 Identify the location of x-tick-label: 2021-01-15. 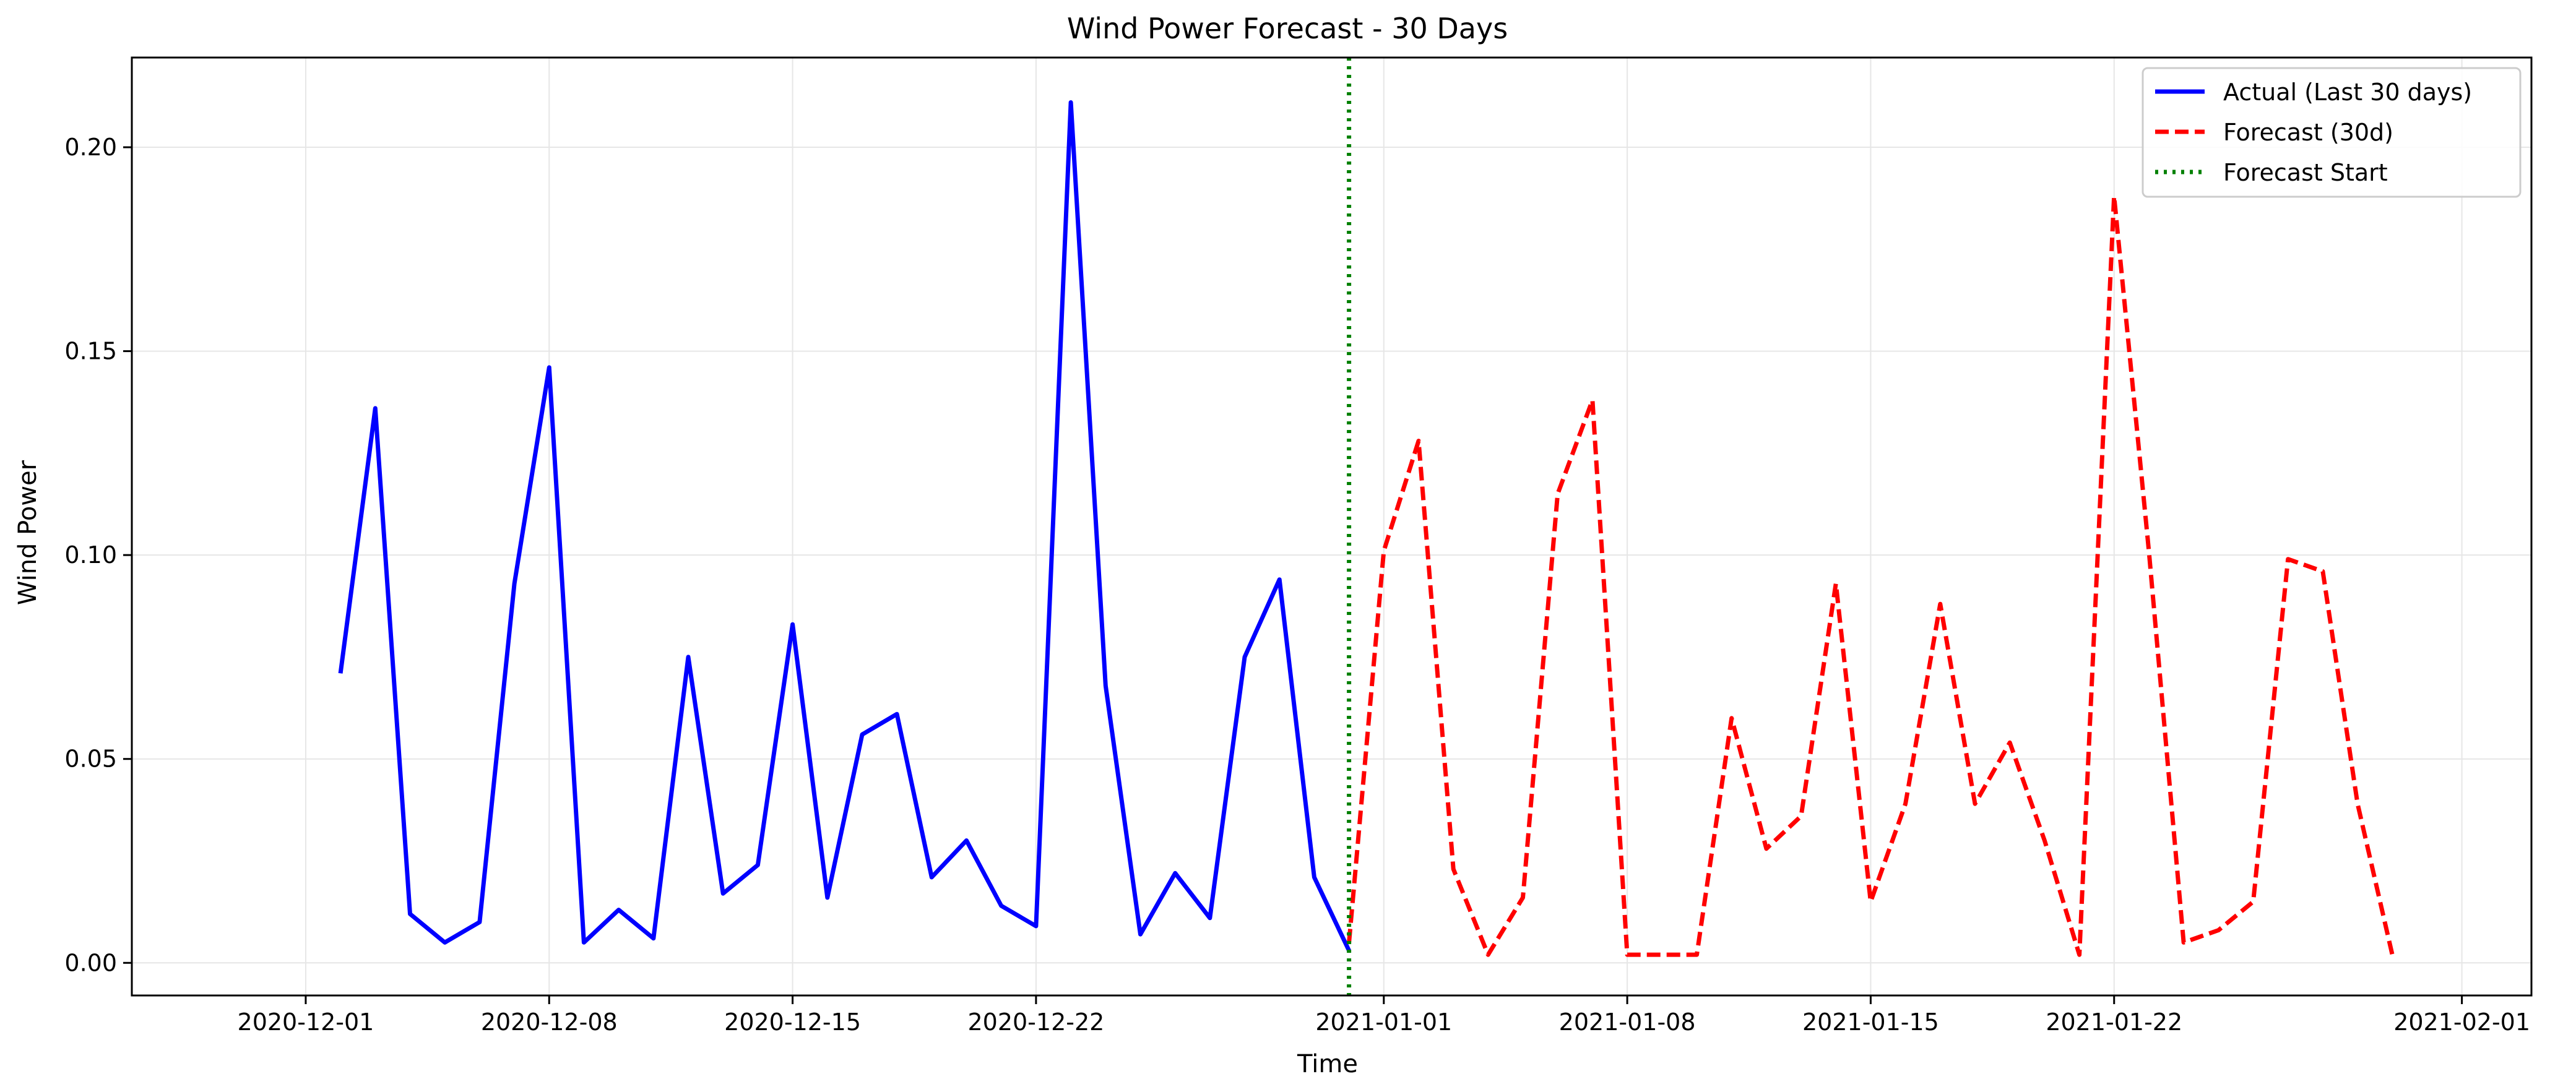
(1870, 1022).